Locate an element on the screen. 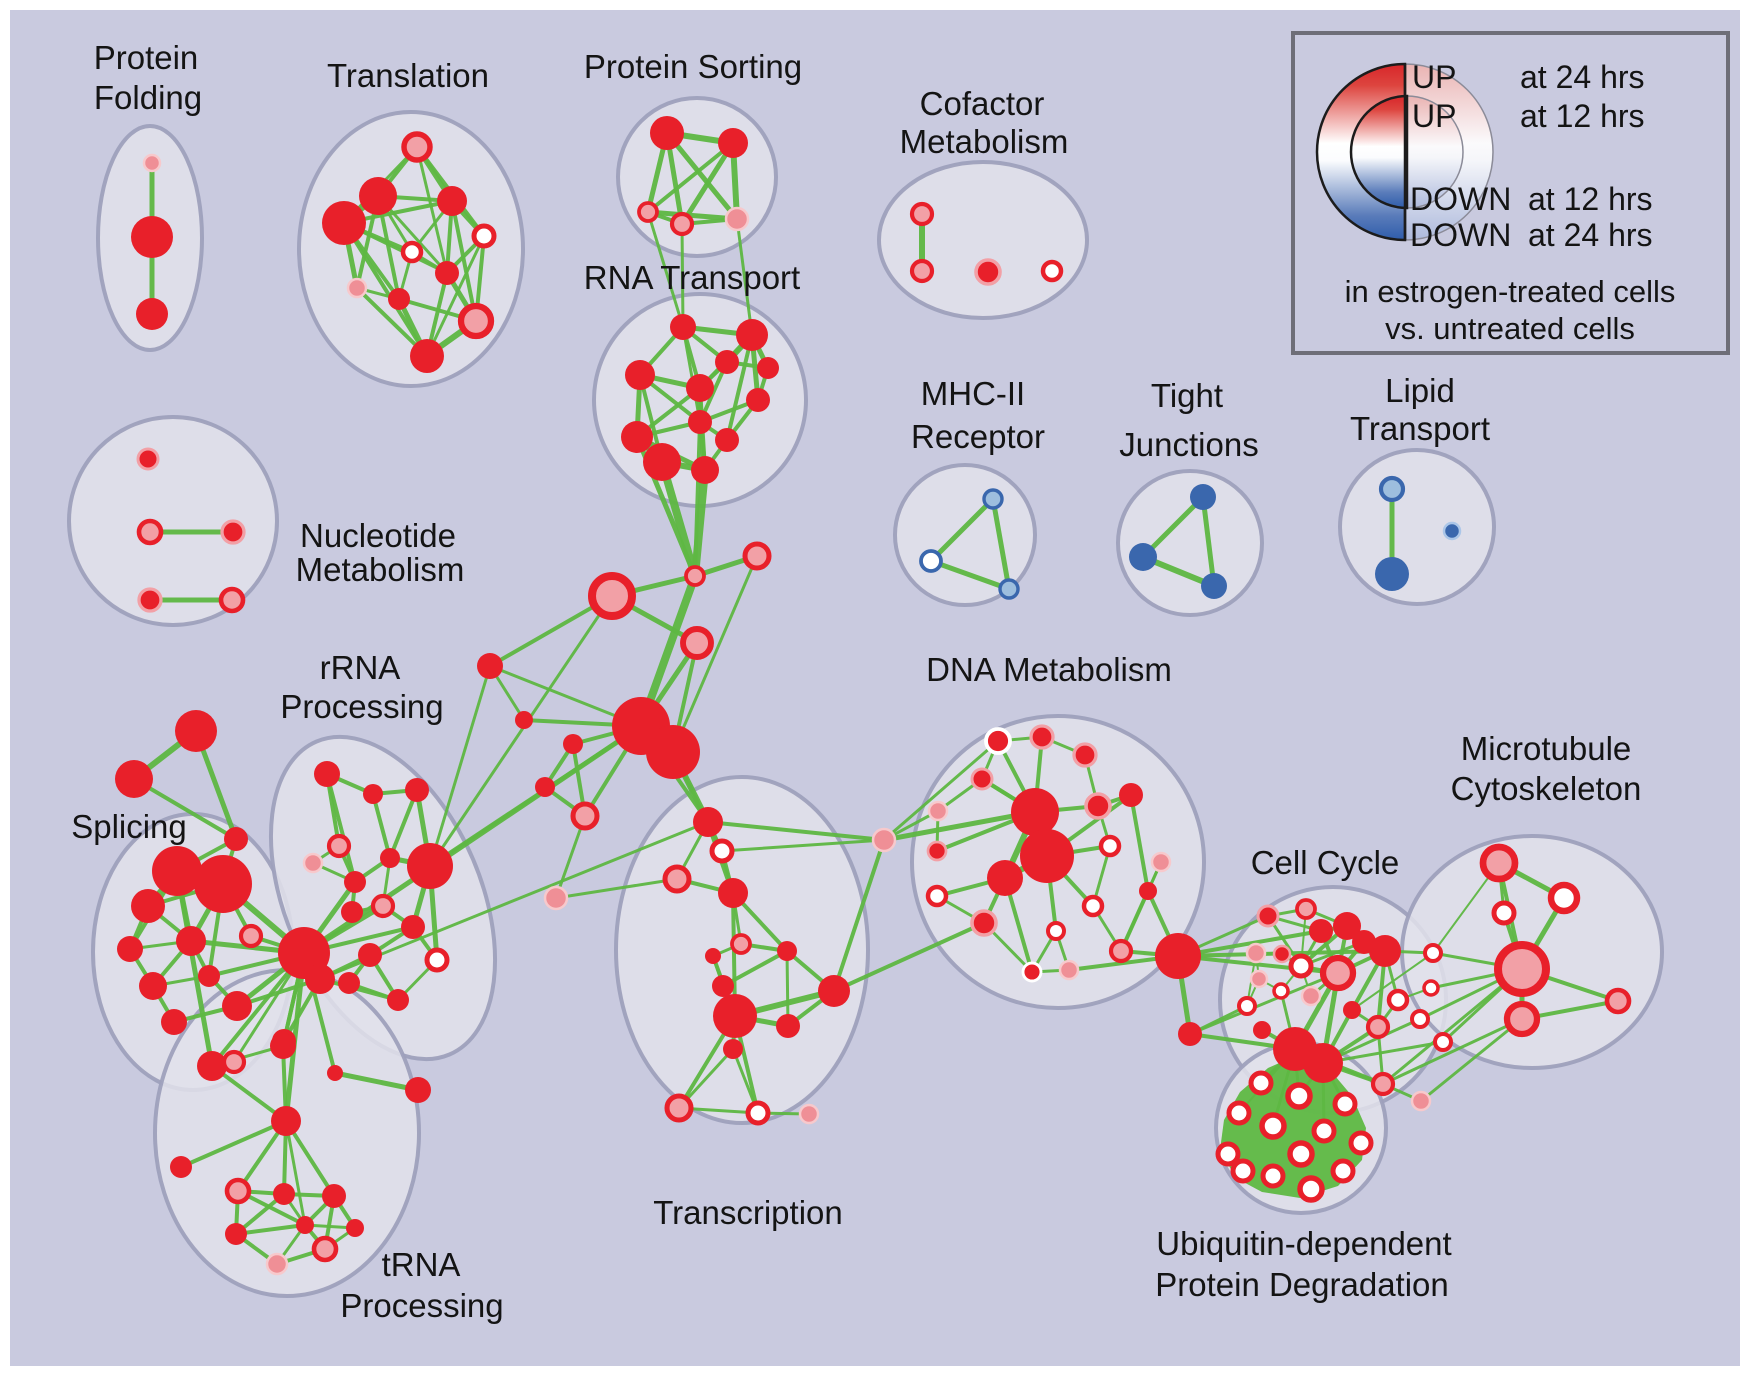  cluster-label-rrna-processing: Processing is located at coordinates (361, 706).